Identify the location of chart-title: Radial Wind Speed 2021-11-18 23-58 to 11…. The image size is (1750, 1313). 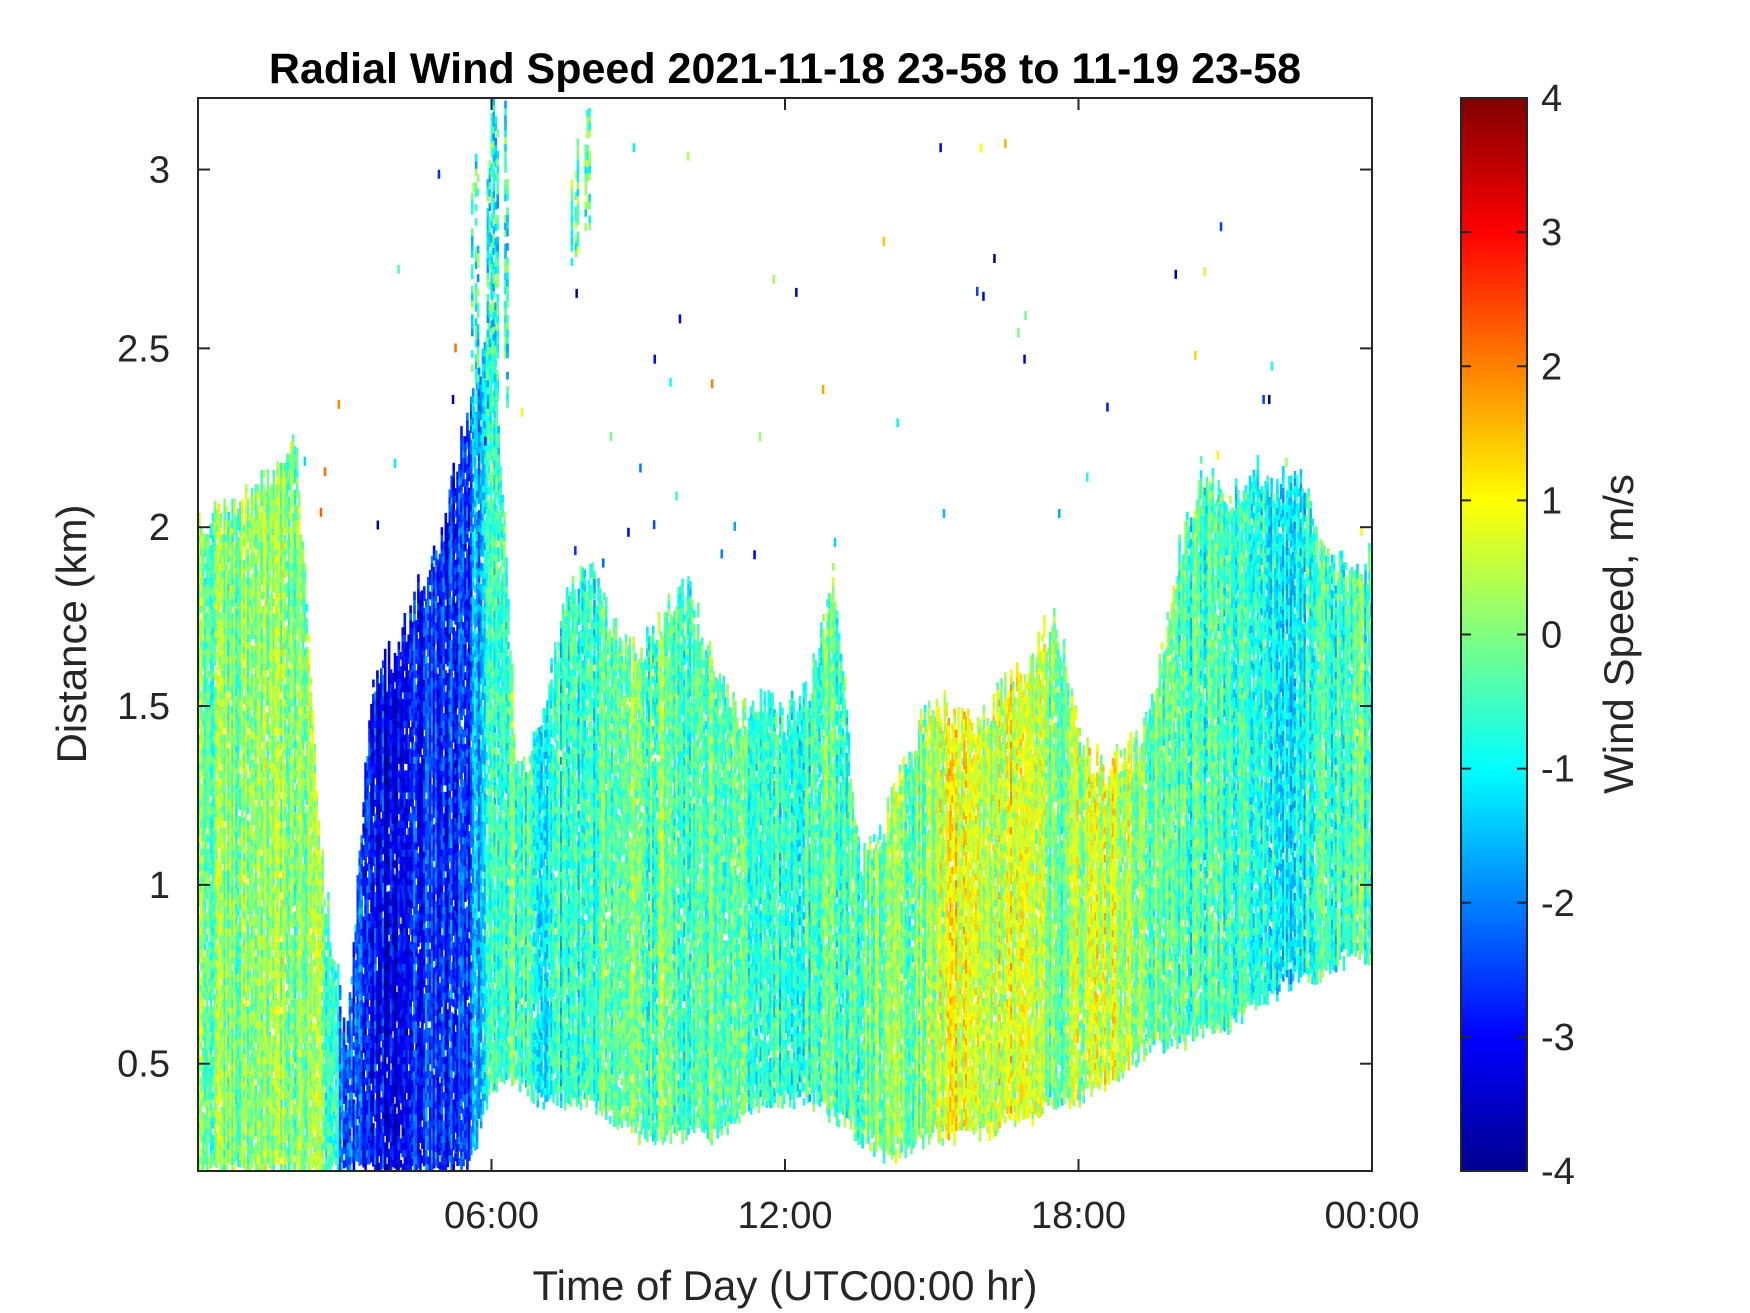
(785, 69).